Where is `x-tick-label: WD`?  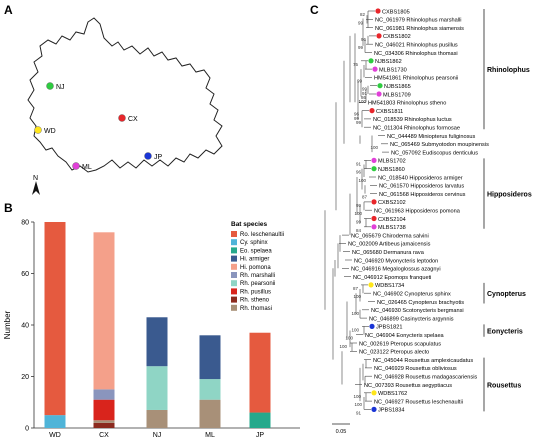
x-tick-label: WD is located at coordinates (55, 434).